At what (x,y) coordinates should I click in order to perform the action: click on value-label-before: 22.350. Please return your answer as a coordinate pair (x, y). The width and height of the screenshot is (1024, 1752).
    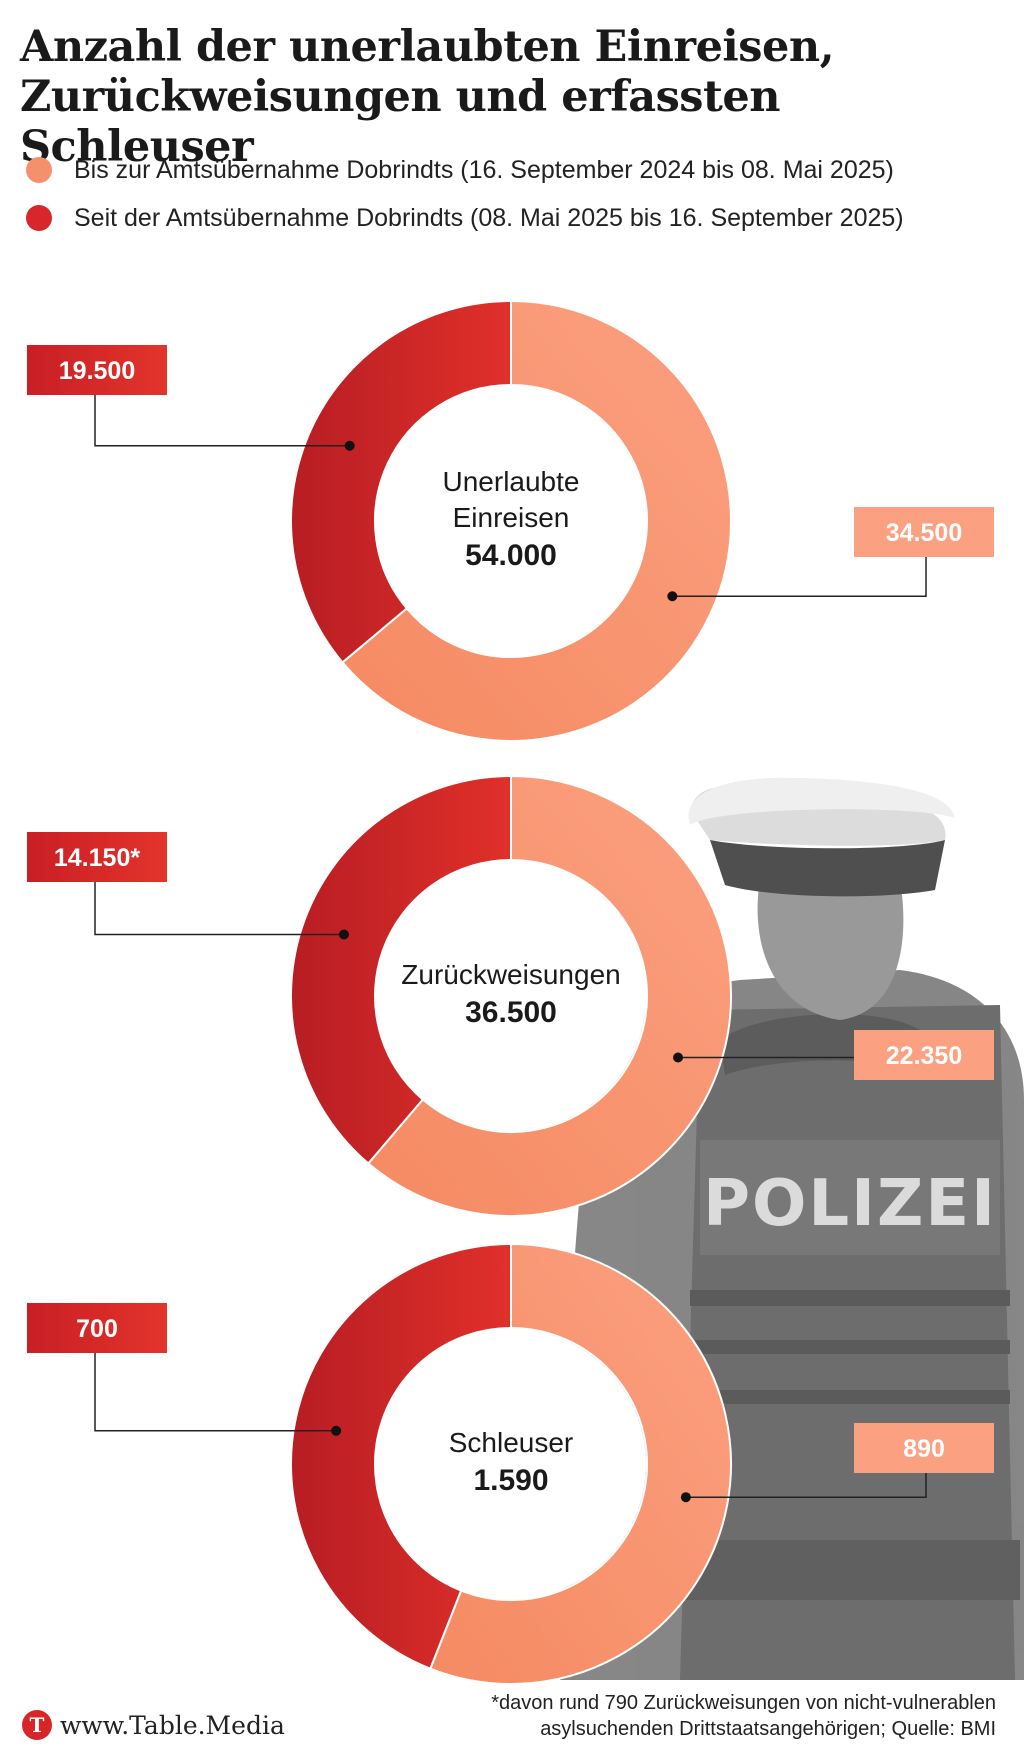
    Looking at the image, I should click on (924, 1056).